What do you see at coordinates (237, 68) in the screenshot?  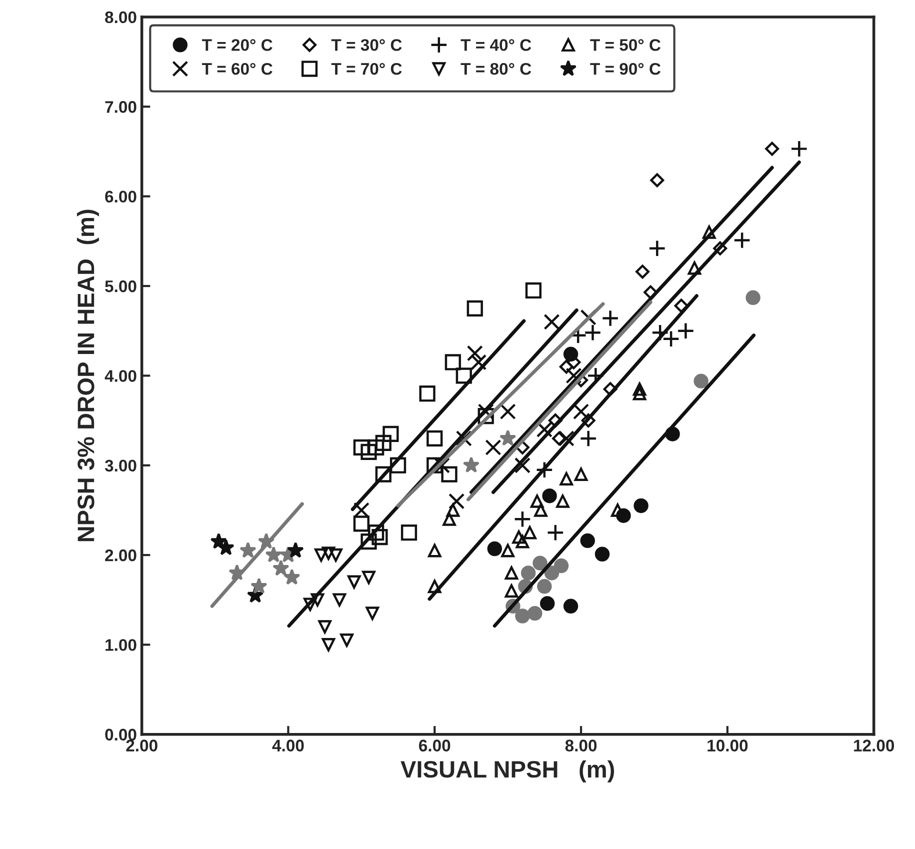 I see `legend-label: T = 60° C` at bounding box center [237, 68].